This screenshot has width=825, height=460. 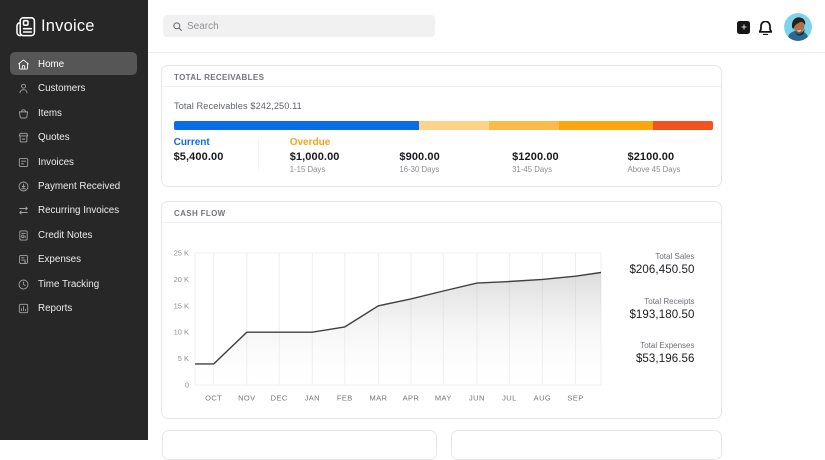 What do you see at coordinates (246, 398) in the screenshot?
I see `svg-text: NOV` at bounding box center [246, 398].